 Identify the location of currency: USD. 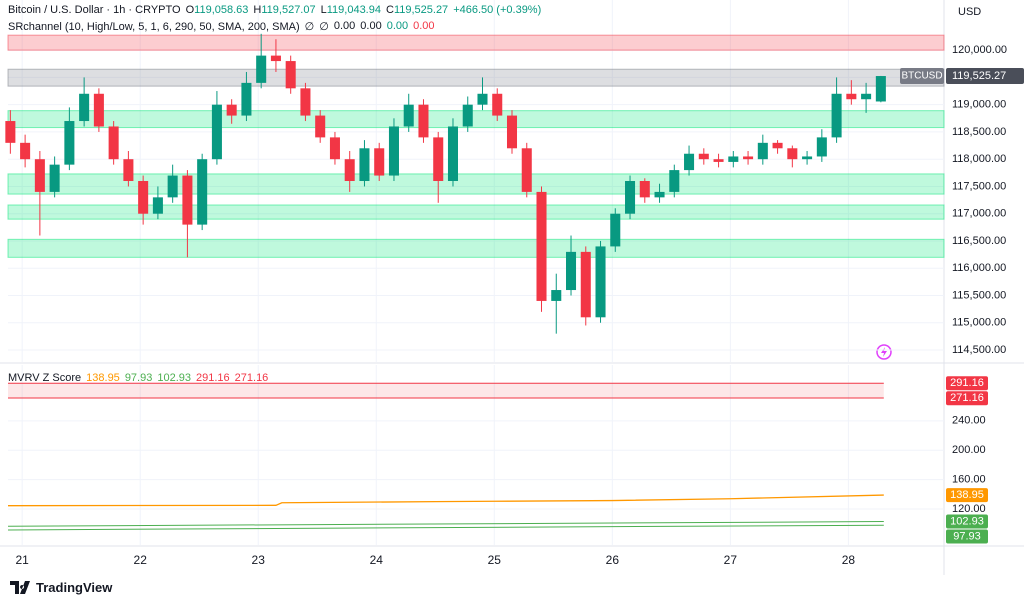
(970, 12).